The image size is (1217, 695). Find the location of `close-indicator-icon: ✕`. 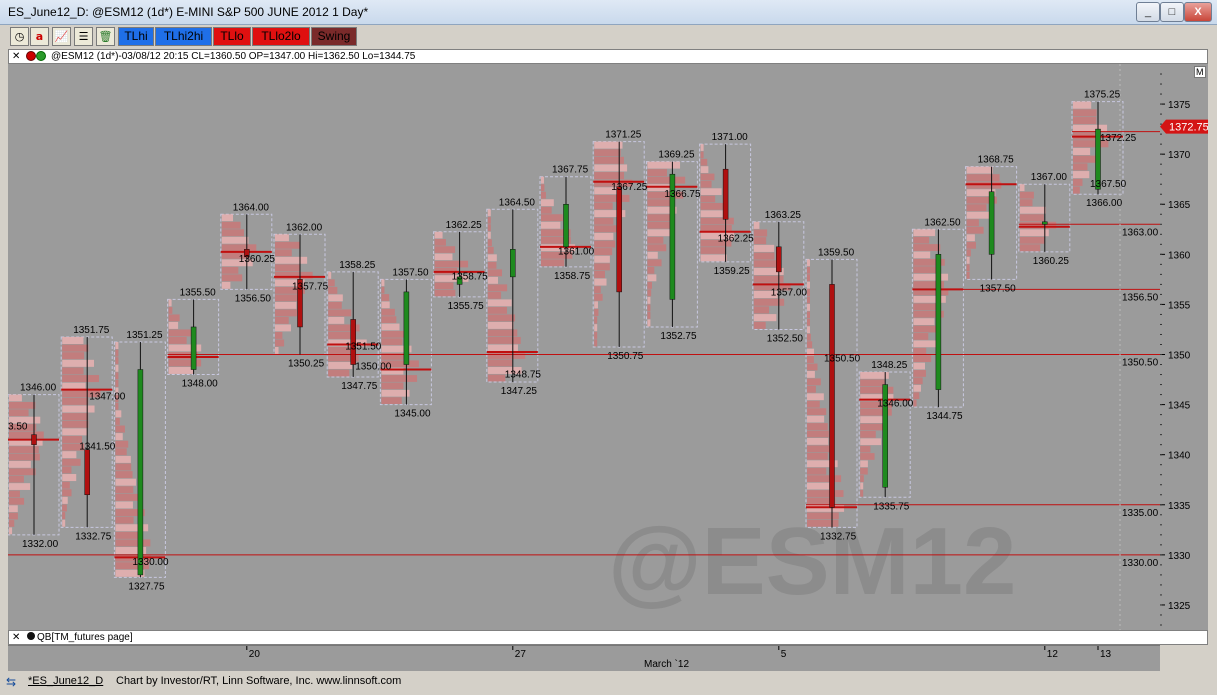

close-indicator-icon: ✕ is located at coordinates (16, 637).